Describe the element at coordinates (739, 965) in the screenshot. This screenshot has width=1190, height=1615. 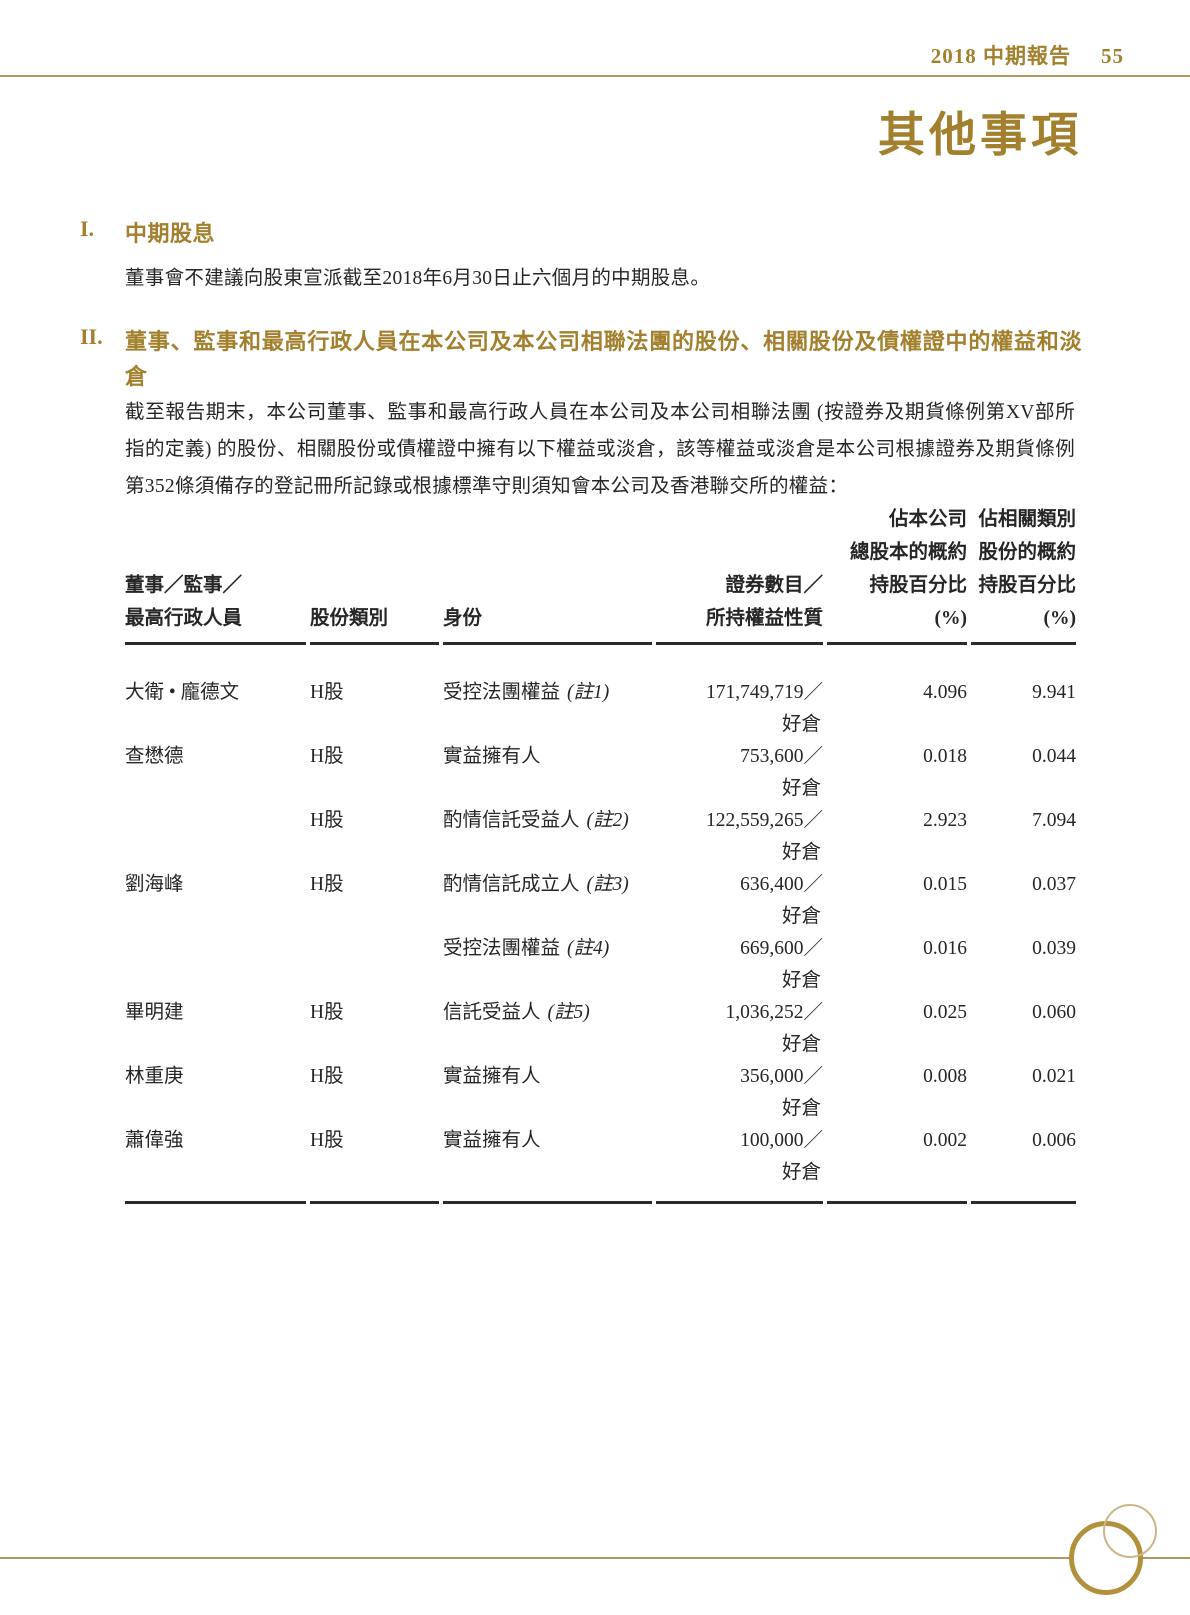
I see `securities-count: 669,600／ 好倉` at that location.